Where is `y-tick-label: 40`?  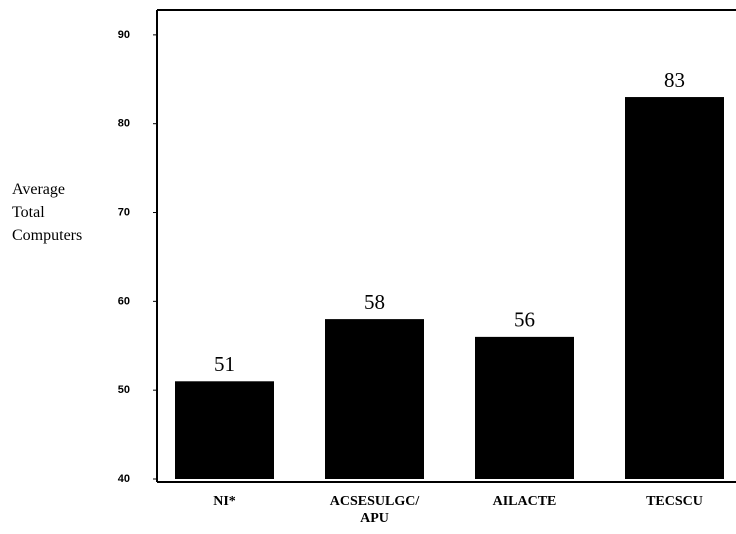 y-tick-label: 40 is located at coordinates (124, 479).